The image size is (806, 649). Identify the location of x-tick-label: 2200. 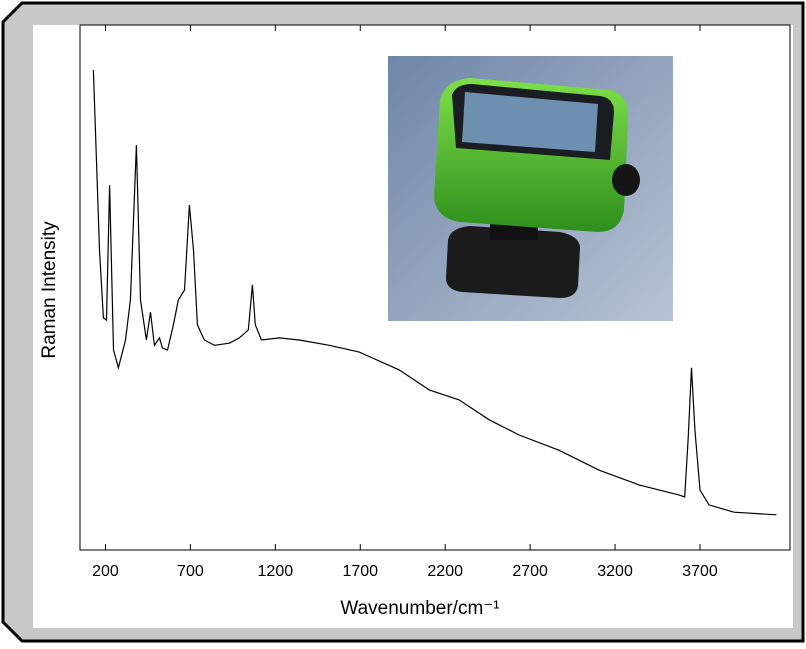
(445, 571).